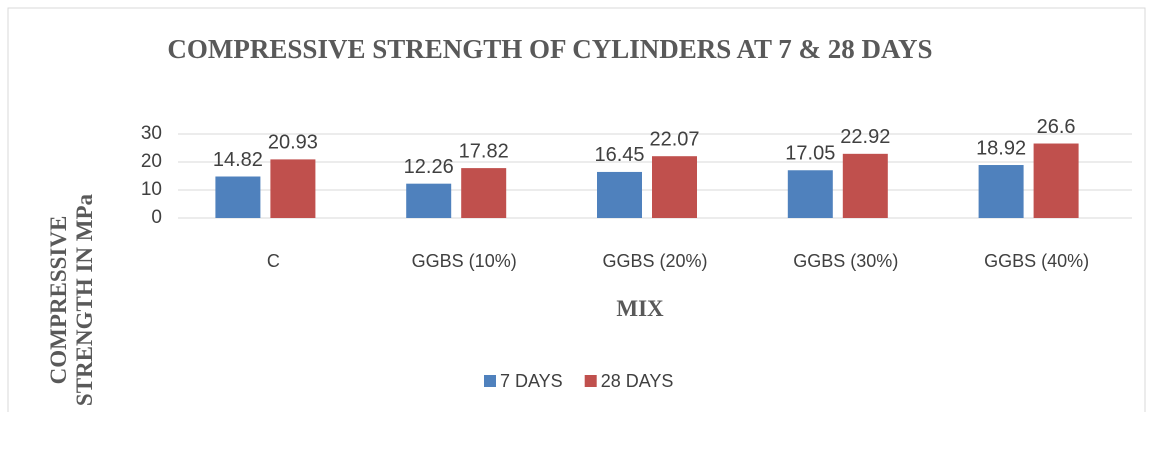  I want to click on data-label: 16.45, so click(619, 155).